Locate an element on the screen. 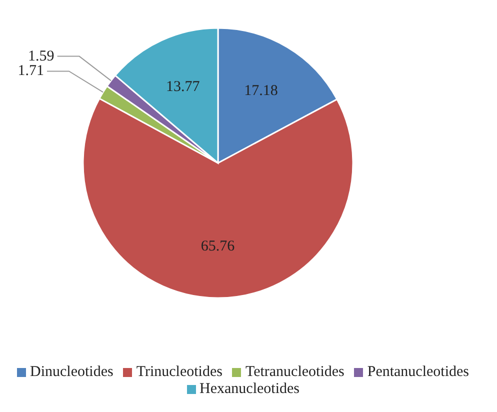 The width and height of the screenshot is (497, 412). legend-label: Dinucleotides is located at coordinates (72, 372).